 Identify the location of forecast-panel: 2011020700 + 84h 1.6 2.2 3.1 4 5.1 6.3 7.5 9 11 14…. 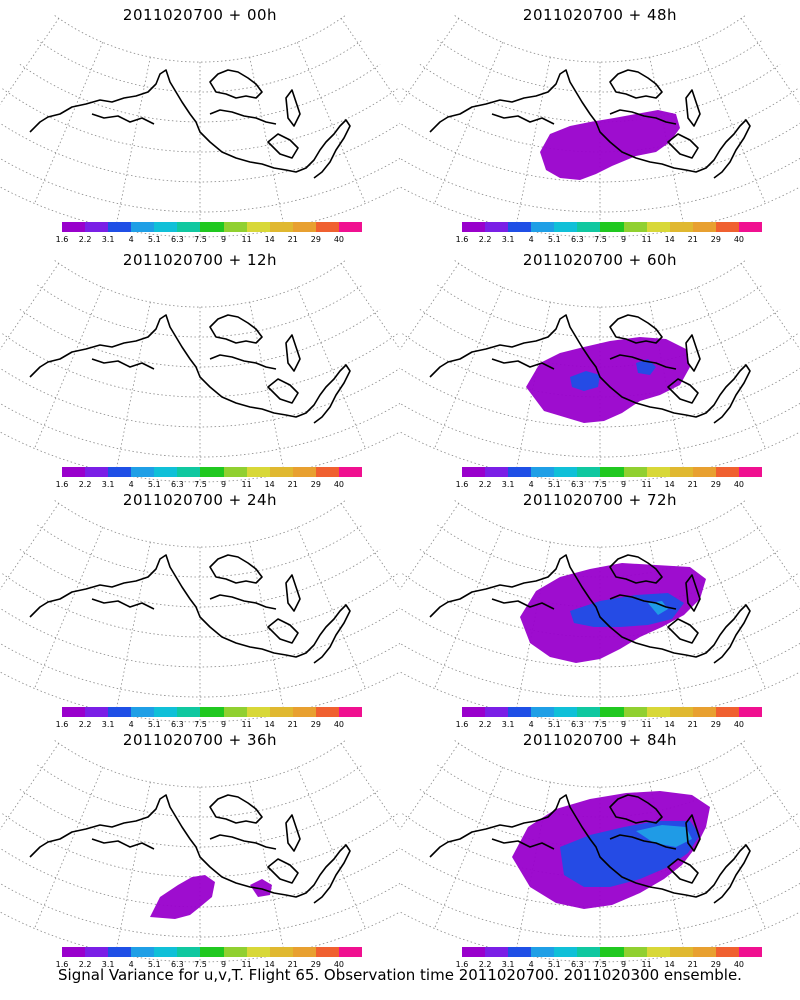
(600, 847).